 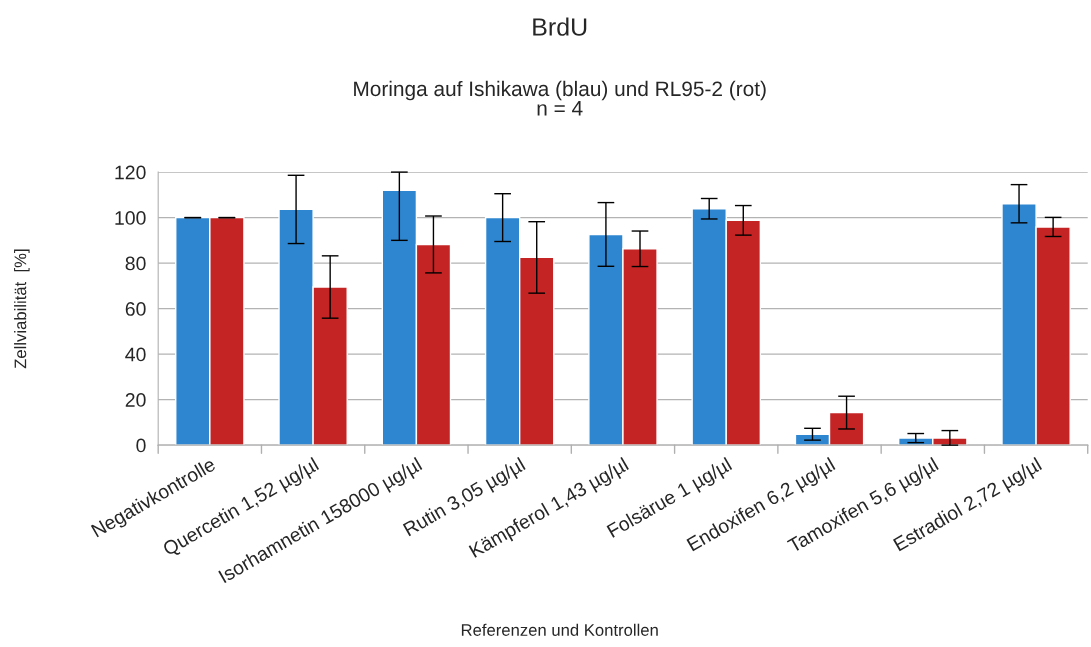 I want to click on chart-subtitle: Moringa auf Ishikawa (blau) und RL95-2 (rot) n = 4, so click(x=560, y=98).